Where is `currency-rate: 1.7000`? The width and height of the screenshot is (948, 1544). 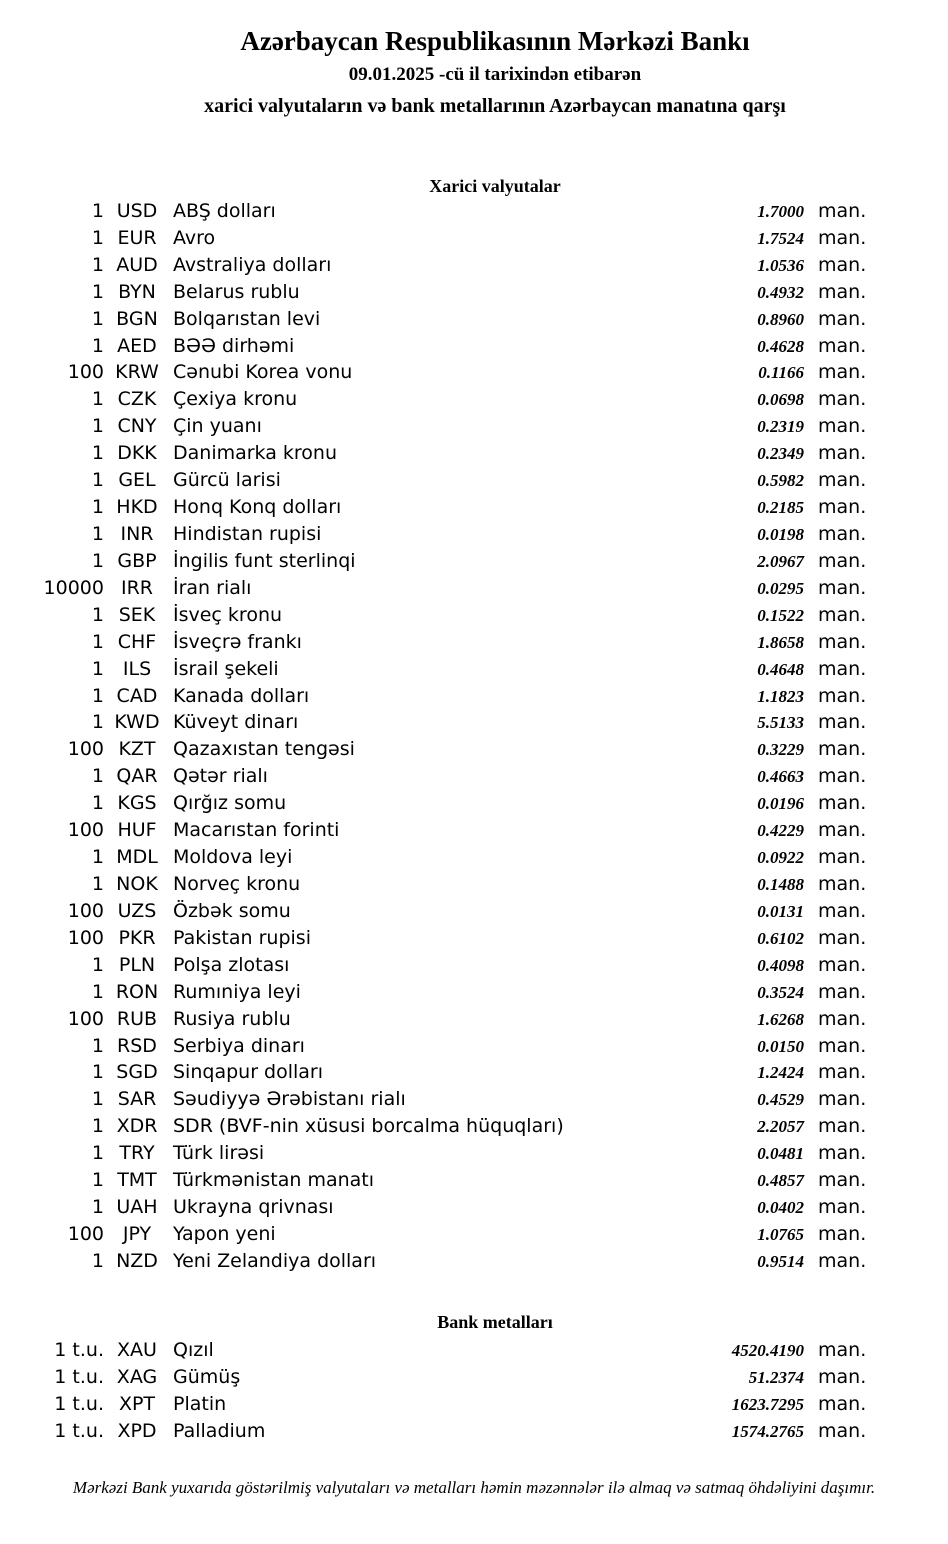 currency-rate: 1.7000 is located at coordinates (780, 211).